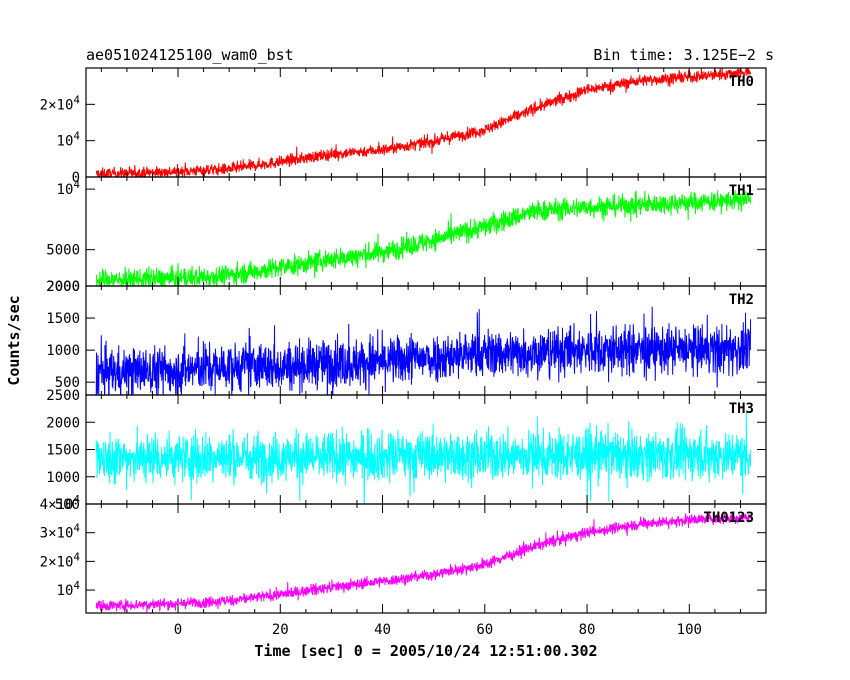  I want to click on x-tick-label: 60, so click(484, 630).